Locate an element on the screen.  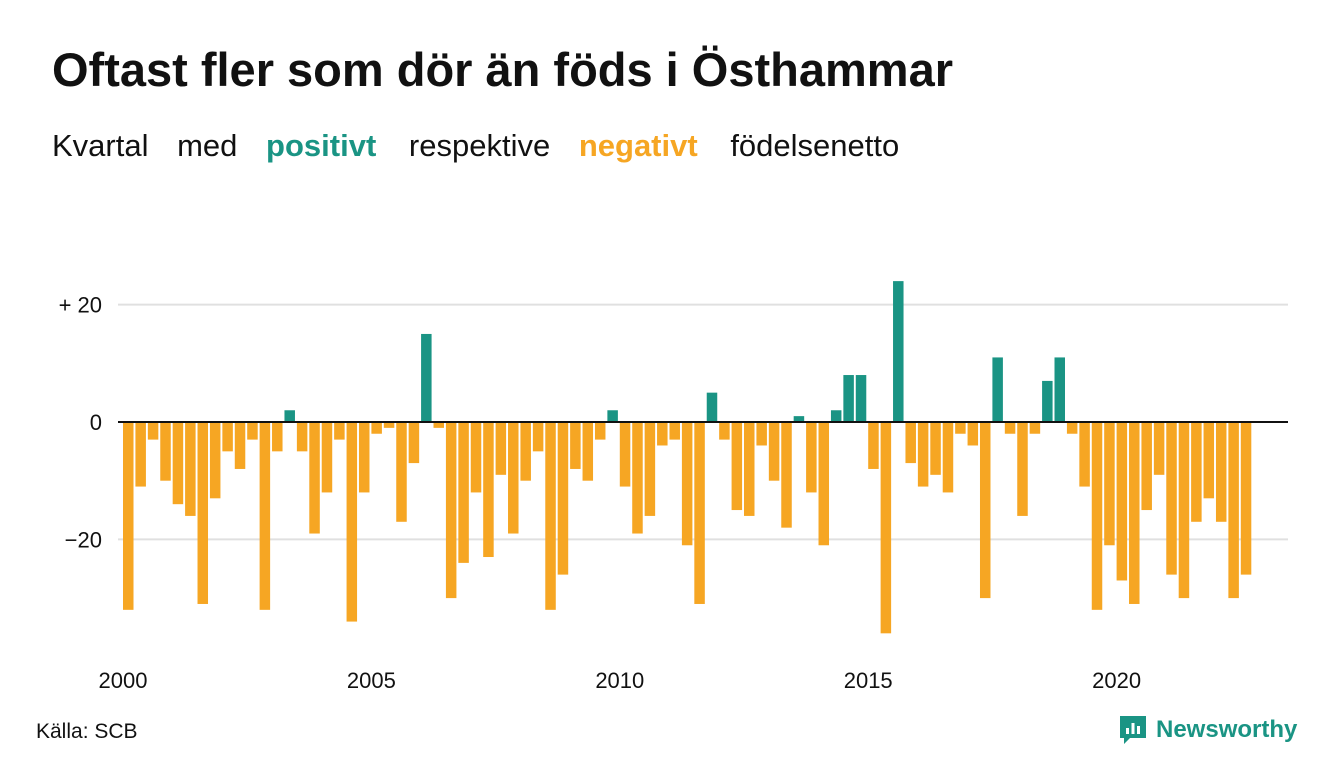
y-tick-label-2: −20 is located at coordinates (83, 539).